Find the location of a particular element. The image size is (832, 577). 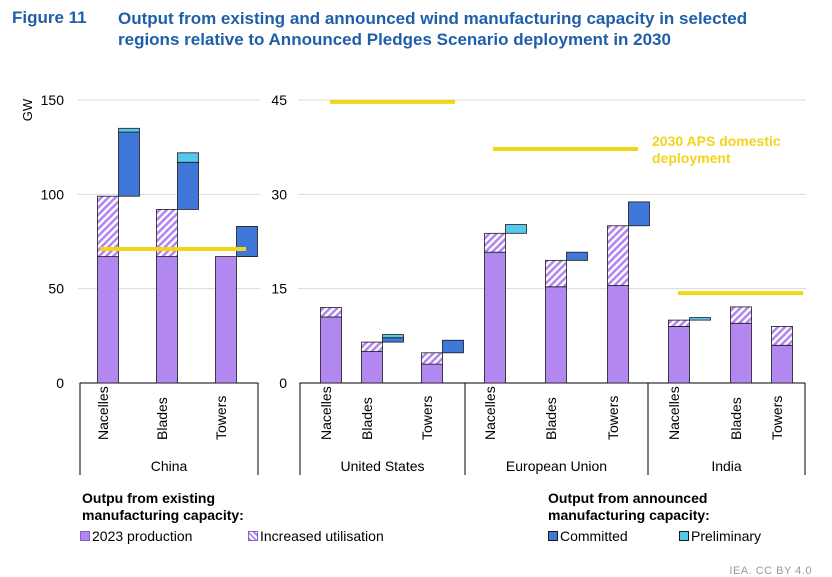

bar-increased-united-states-blades is located at coordinates (372, 346).